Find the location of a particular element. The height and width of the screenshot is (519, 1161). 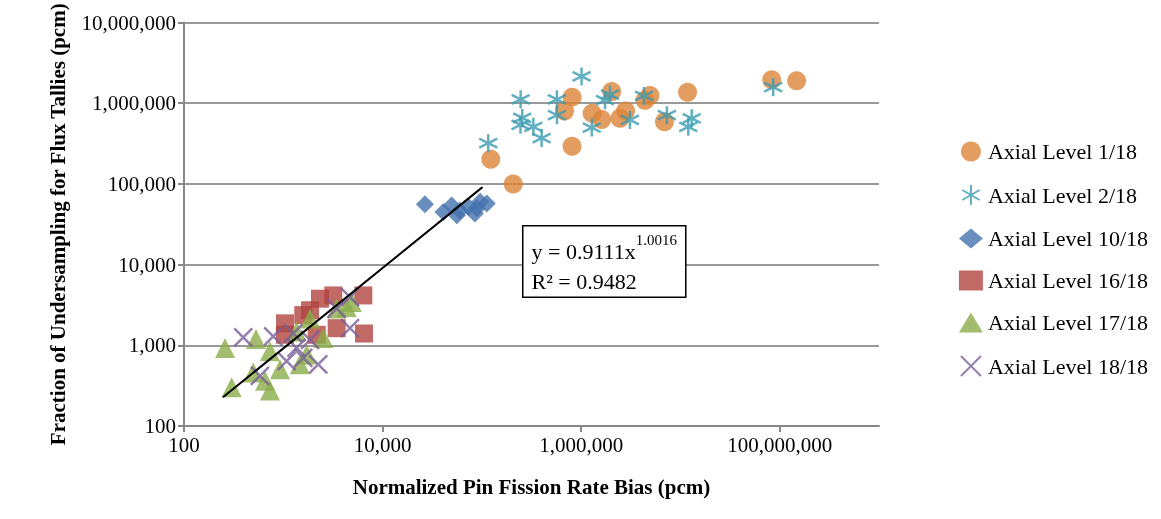

x-tick-label: 100,000,000 is located at coordinates (780, 444).